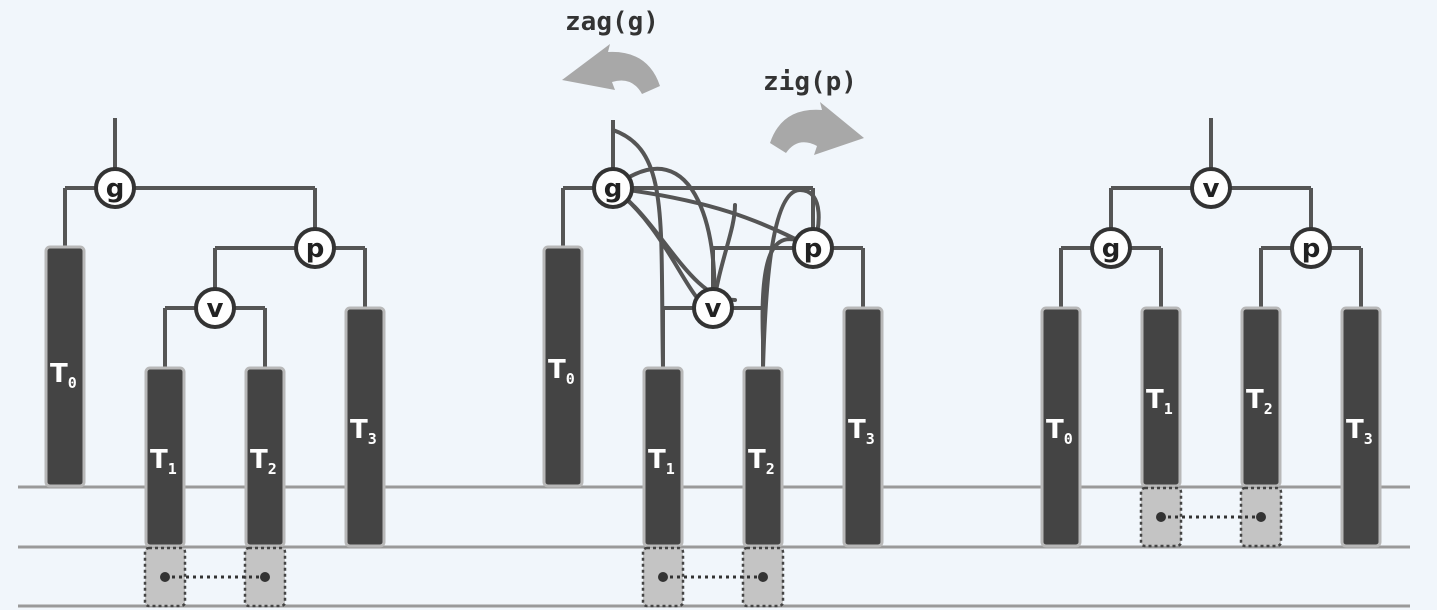 This screenshot has height=610, width=1437. What do you see at coordinates (612, 22) in the screenshot?
I see `rotation-label-zag: zag(g)` at bounding box center [612, 22].